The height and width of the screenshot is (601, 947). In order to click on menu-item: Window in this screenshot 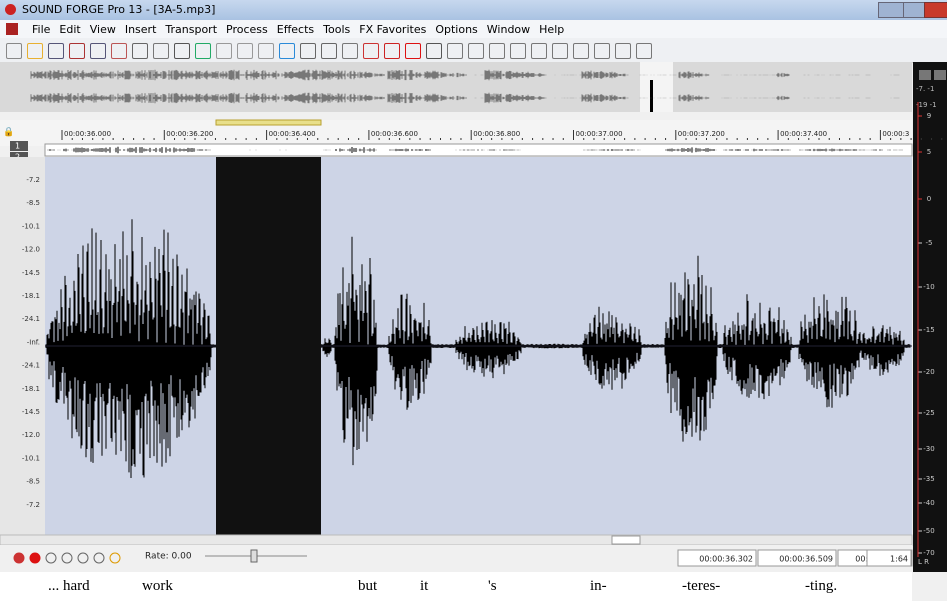, I will do `click(508, 29)`.